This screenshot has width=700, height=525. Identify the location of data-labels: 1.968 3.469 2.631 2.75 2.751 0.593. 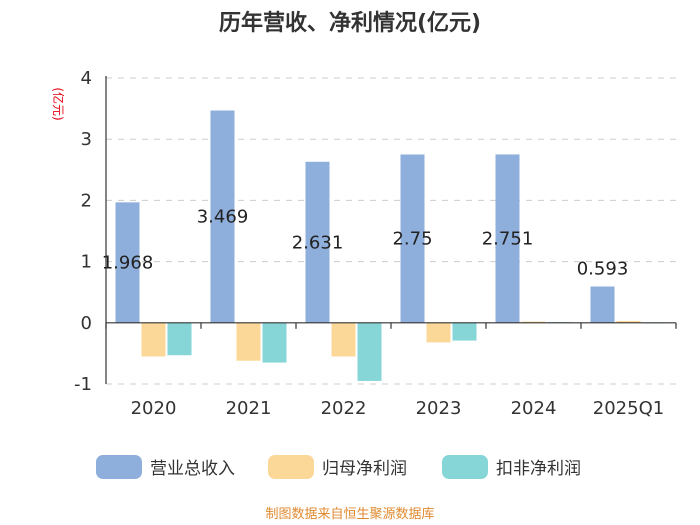
(365, 243).